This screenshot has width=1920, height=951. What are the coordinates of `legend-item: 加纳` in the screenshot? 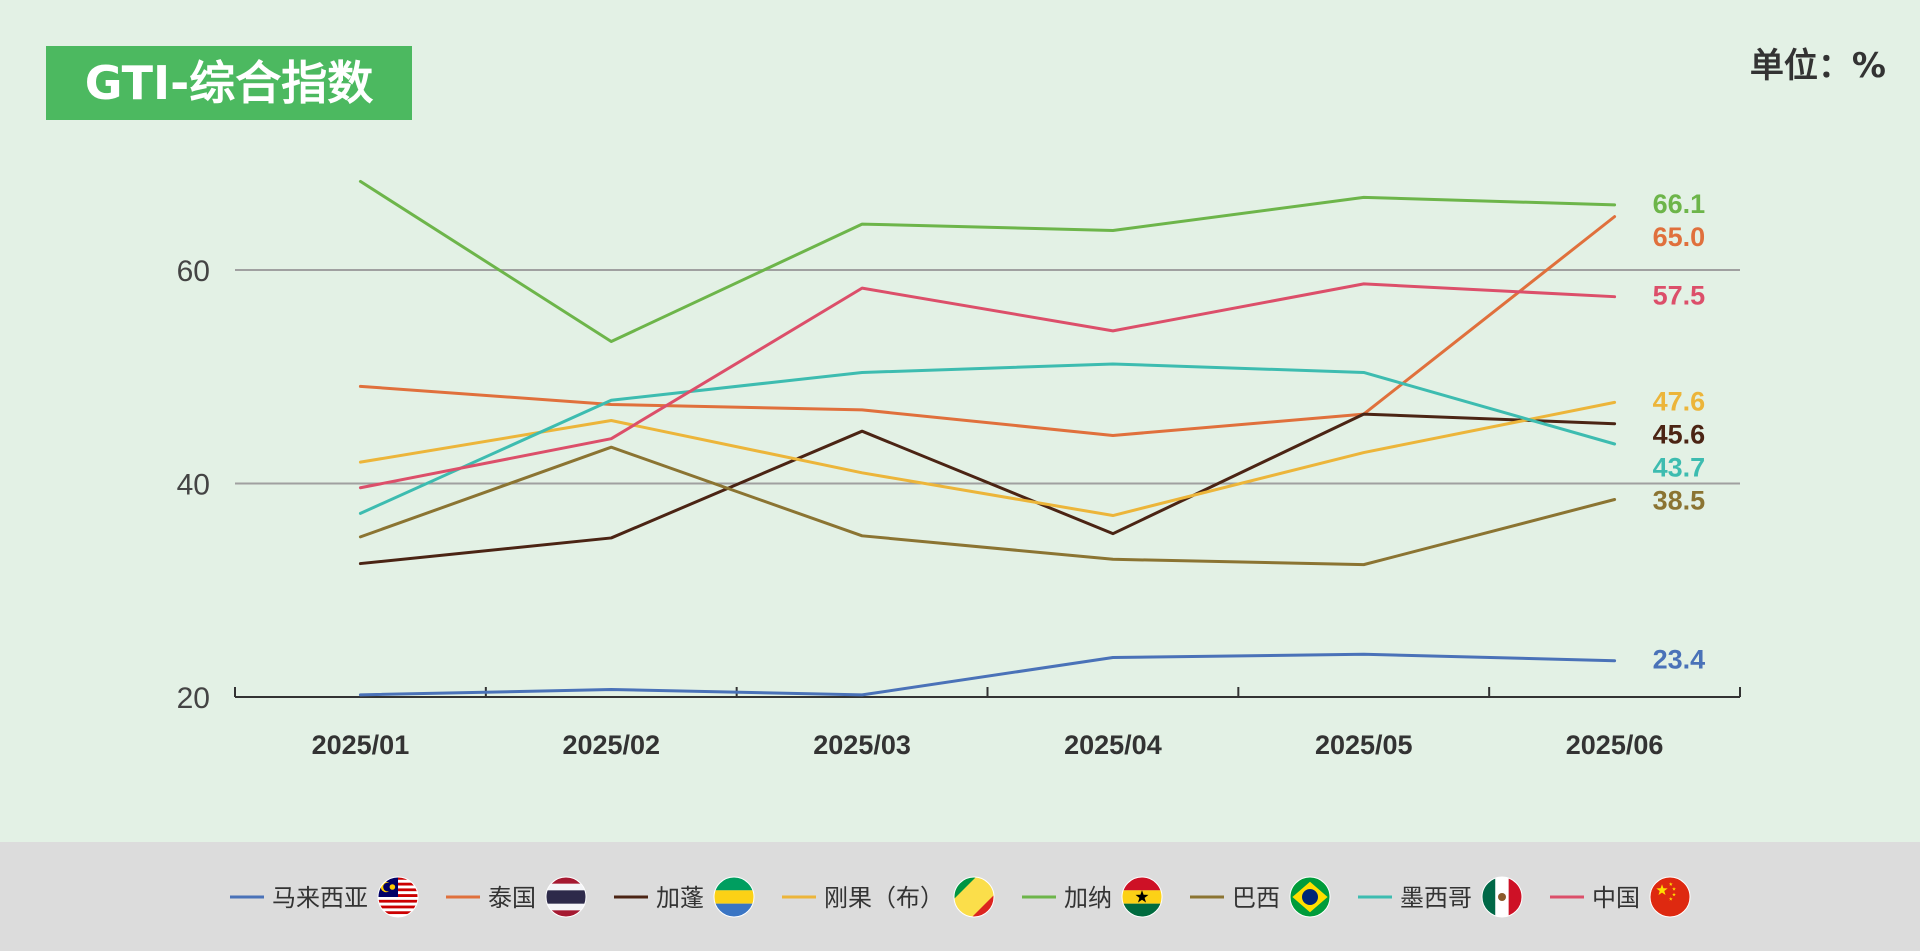 It's located at (1092, 897).